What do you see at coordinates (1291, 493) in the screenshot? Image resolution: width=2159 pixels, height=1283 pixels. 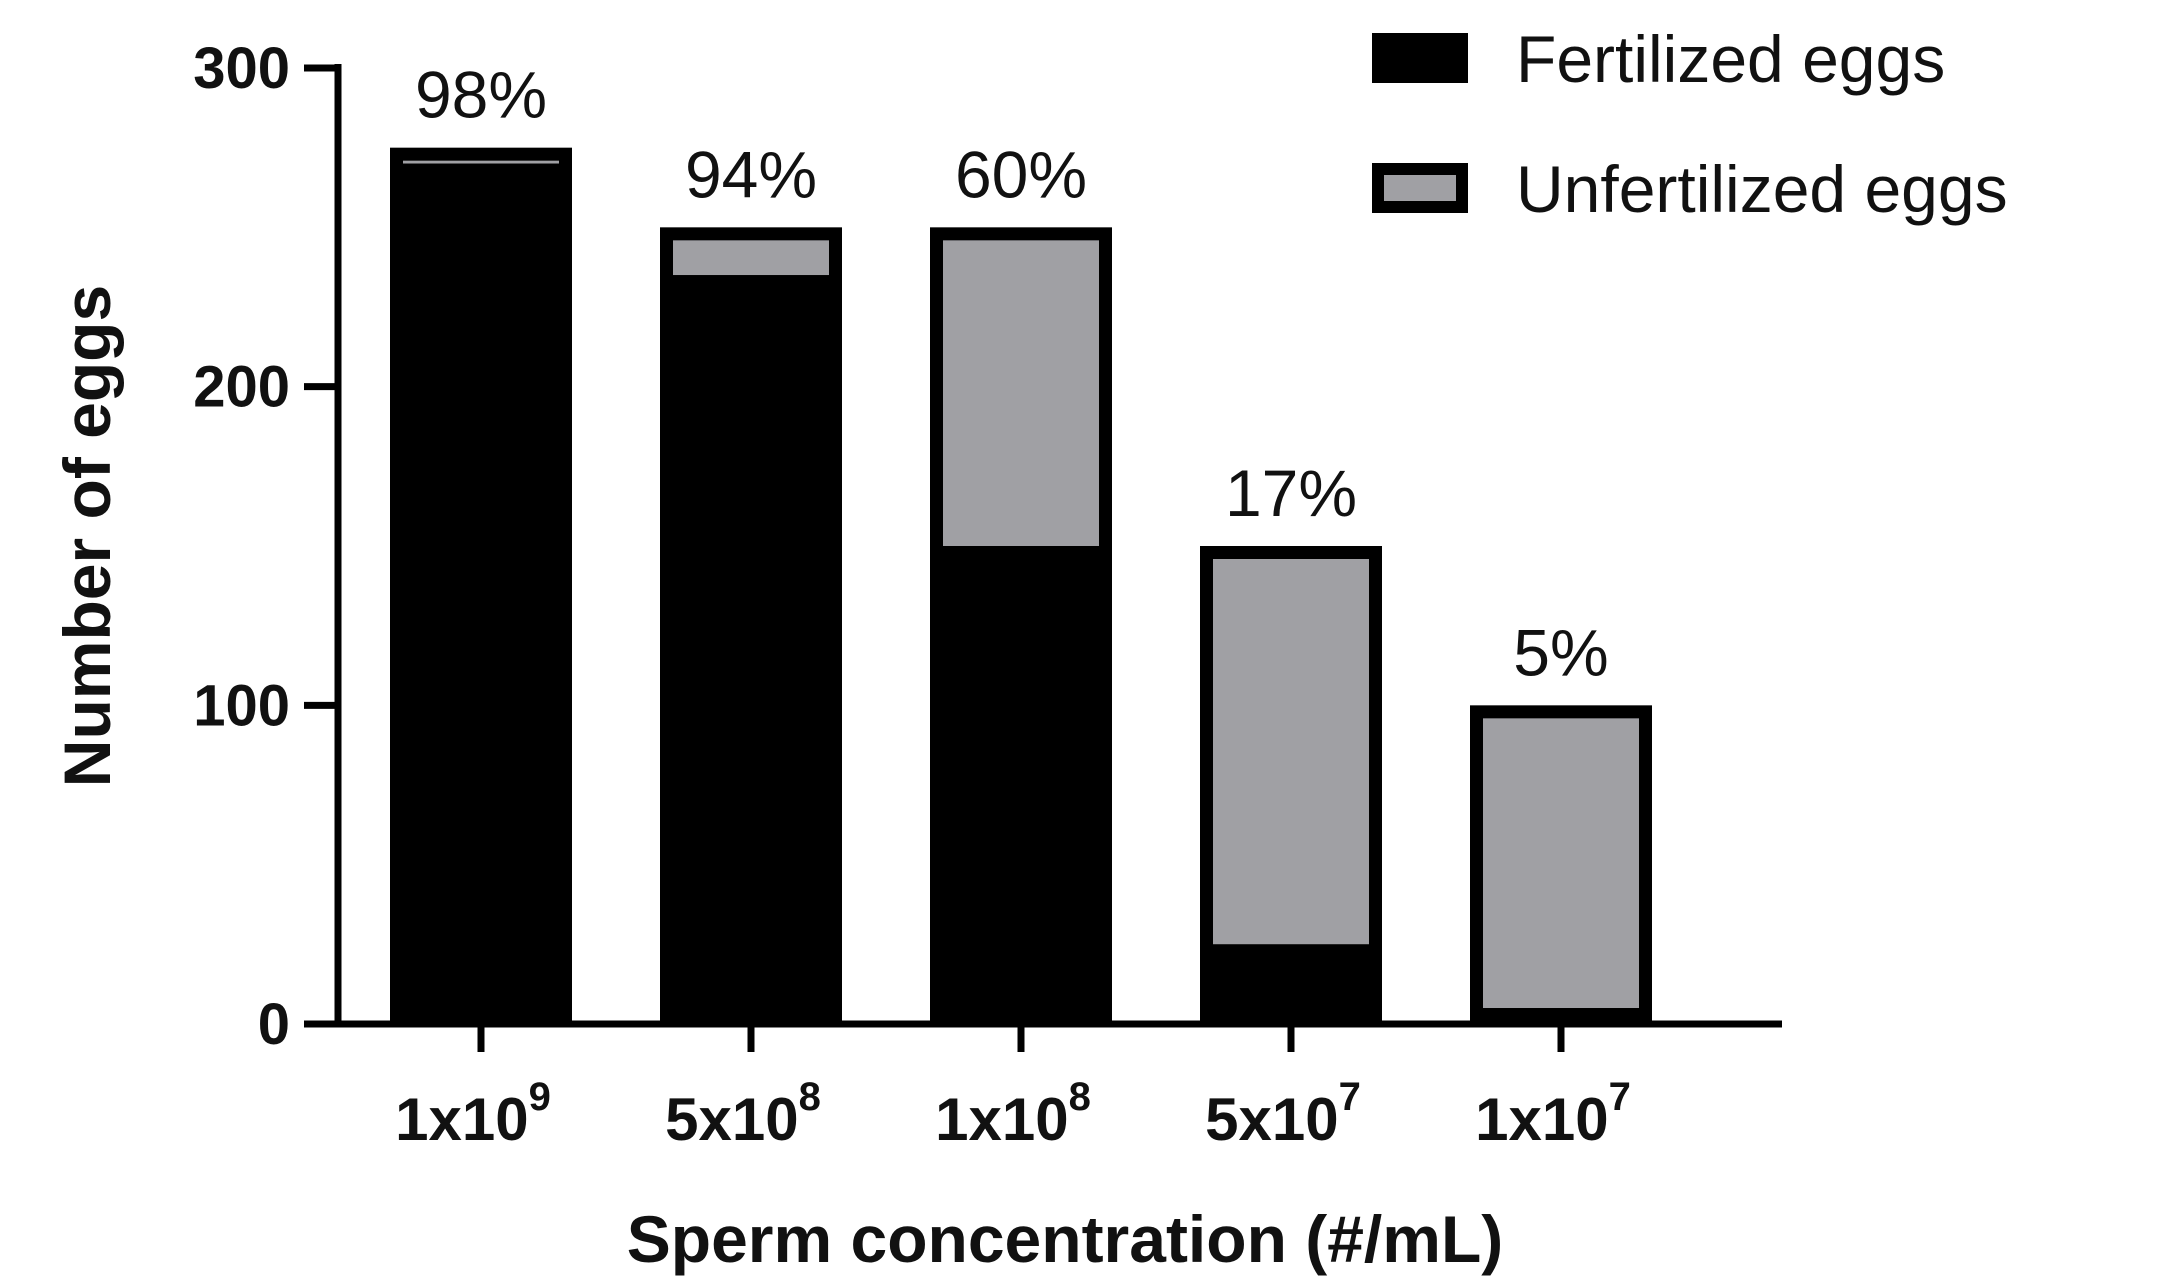 I see `percent-label-3: 17%` at bounding box center [1291, 493].